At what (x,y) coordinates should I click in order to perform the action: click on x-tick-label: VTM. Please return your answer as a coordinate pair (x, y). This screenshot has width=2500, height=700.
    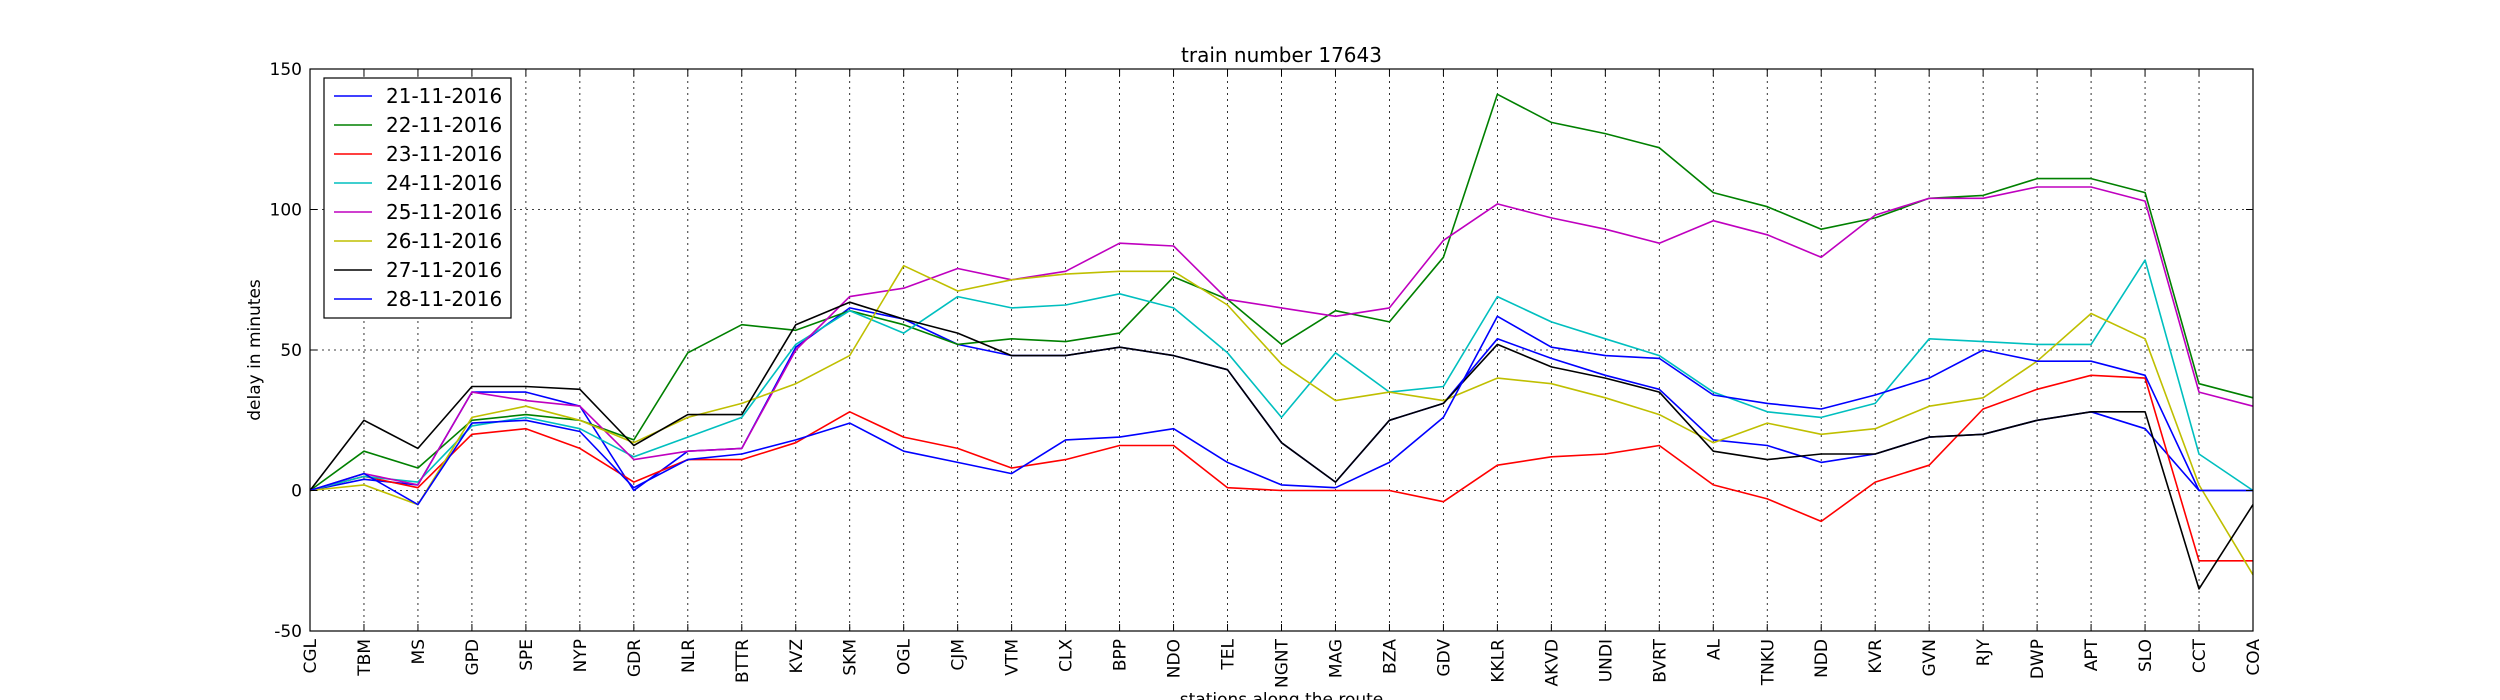
    Looking at the image, I should click on (1013, 657).